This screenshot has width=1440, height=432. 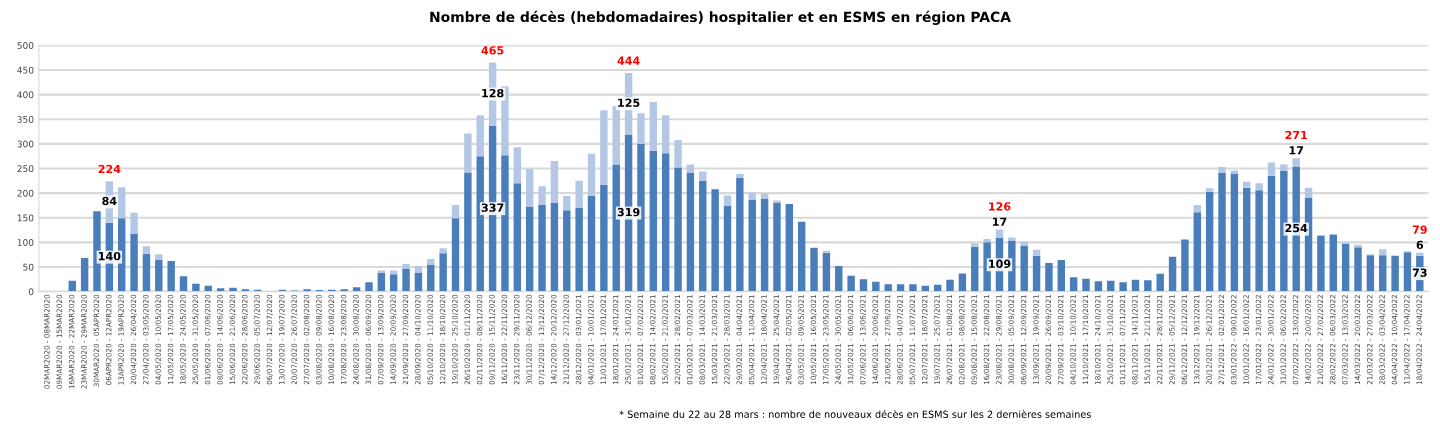 What do you see at coordinates (31, 292) in the screenshot?
I see `y-tick-label: 0` at bounding box center [31, 292].